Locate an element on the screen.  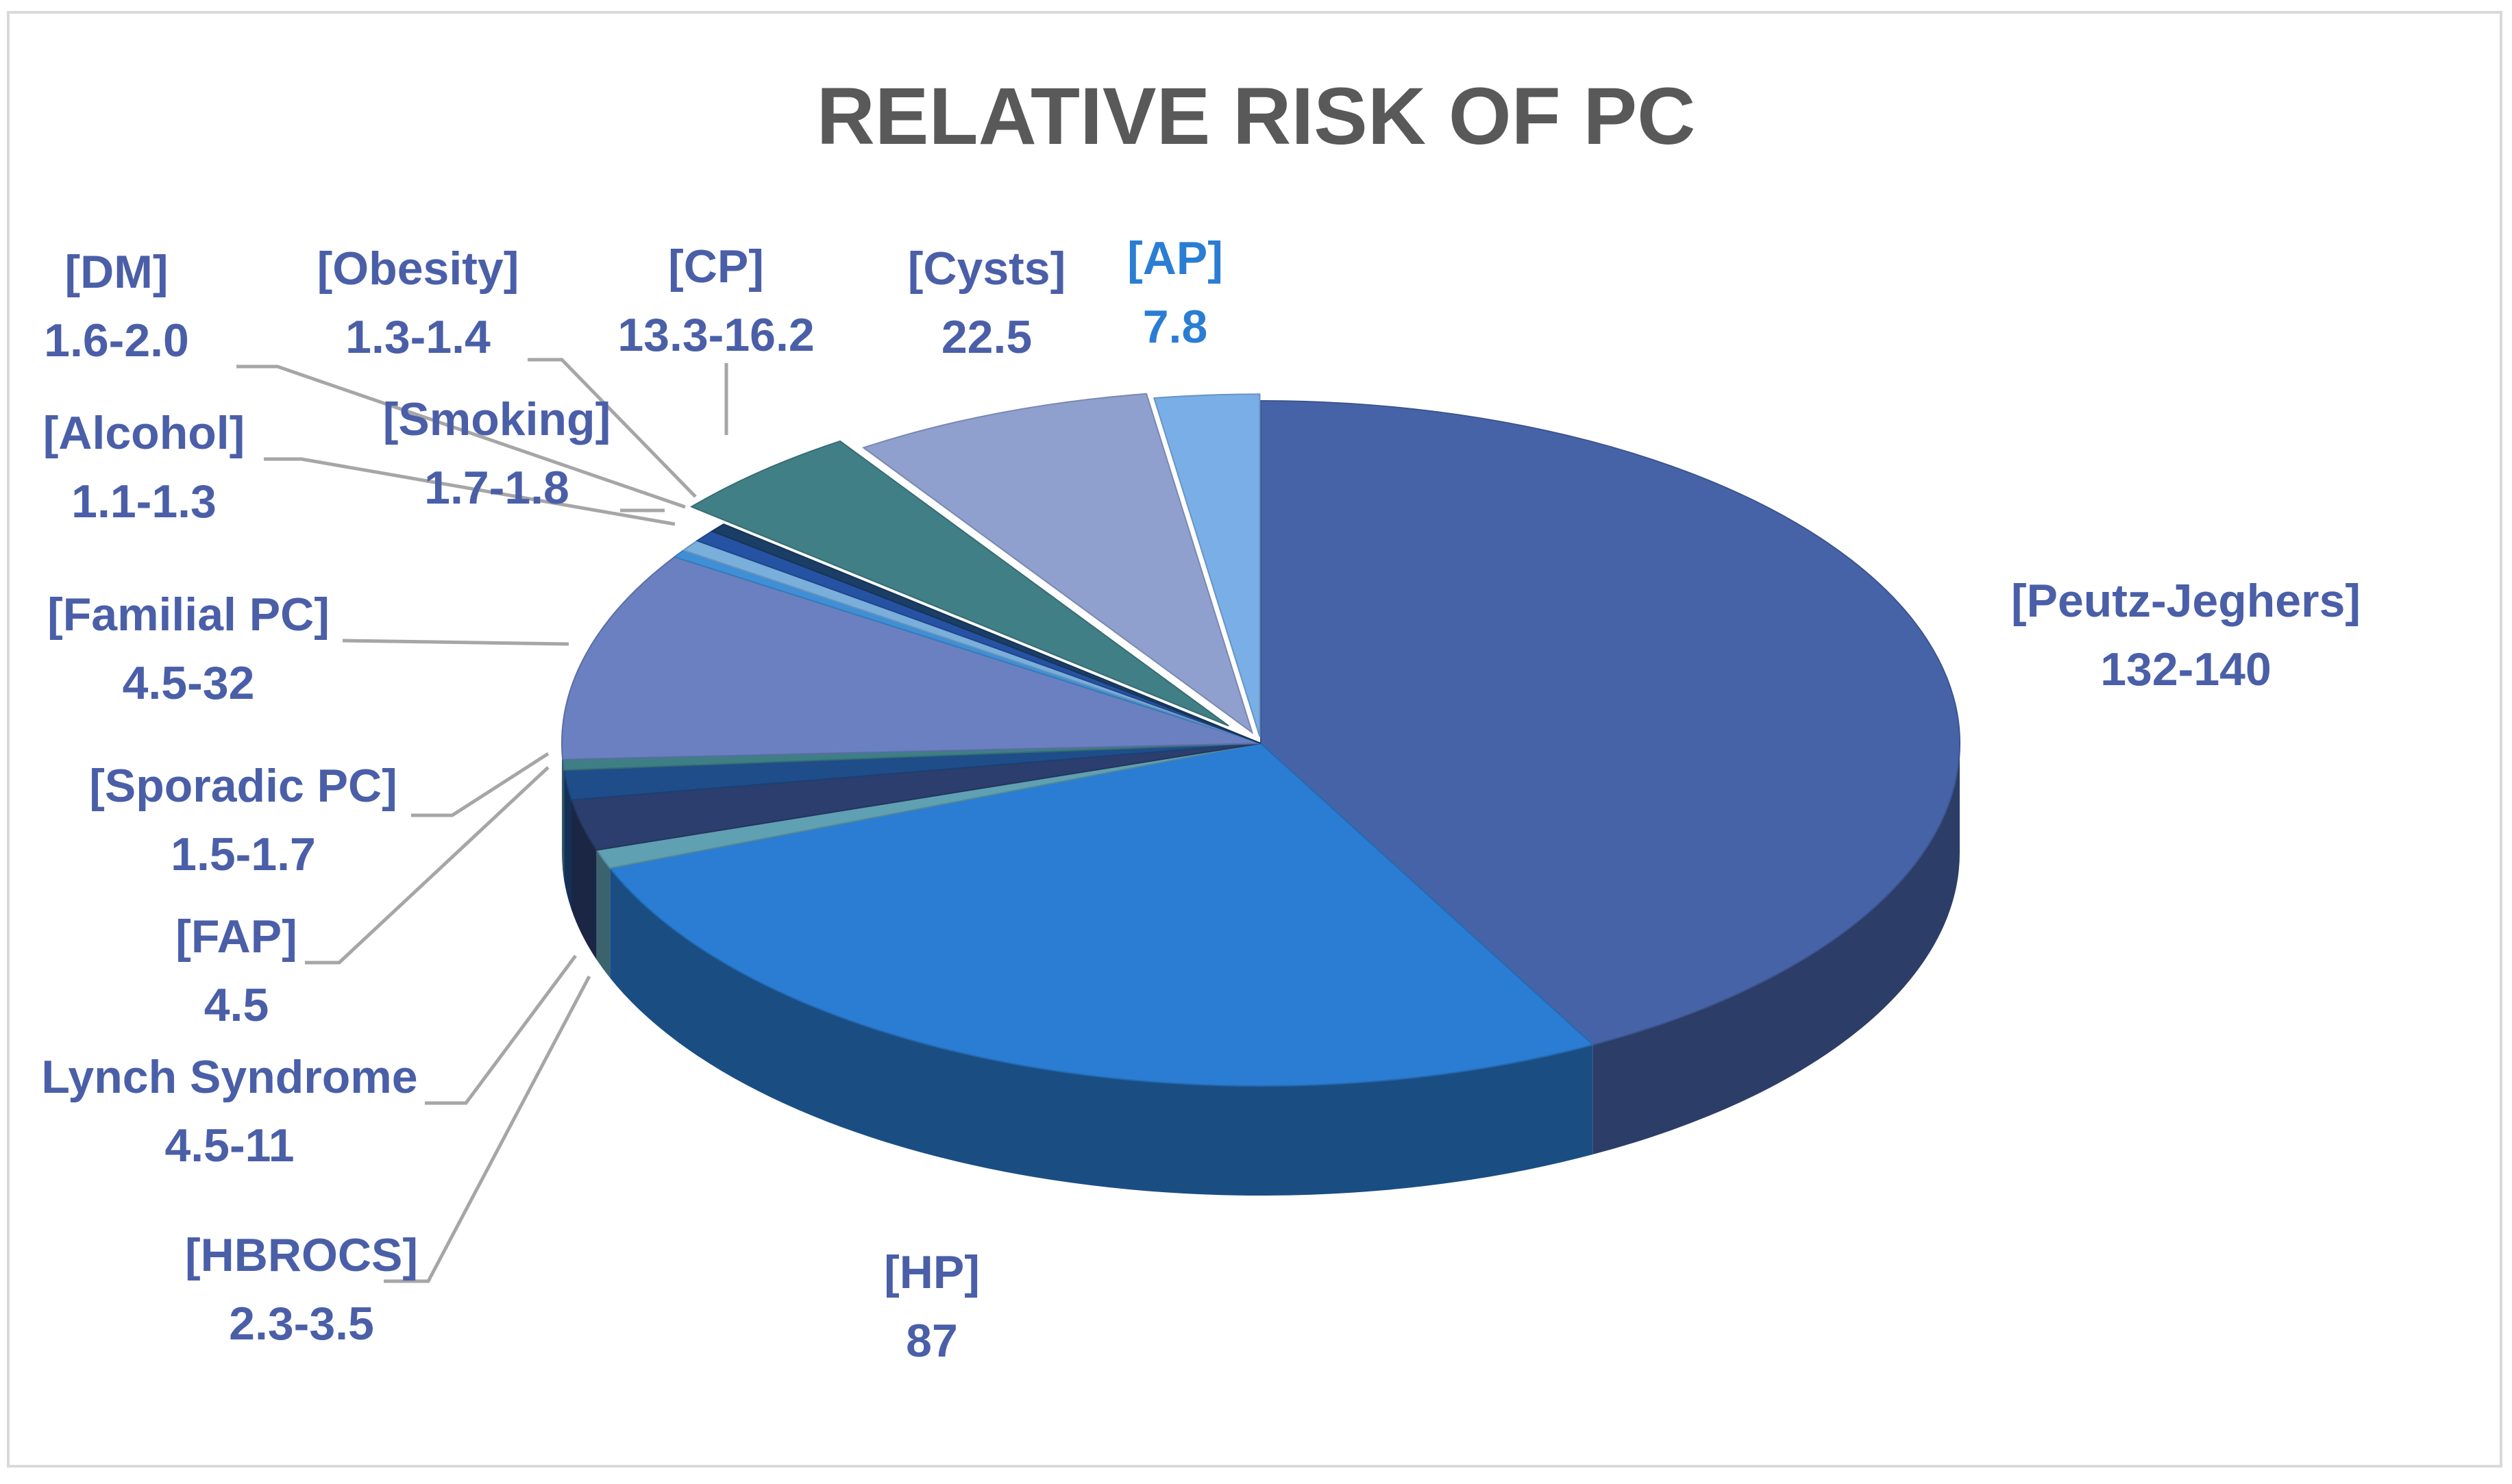
slice-value-label: 7.8 is located at coordinates (1175, 327).